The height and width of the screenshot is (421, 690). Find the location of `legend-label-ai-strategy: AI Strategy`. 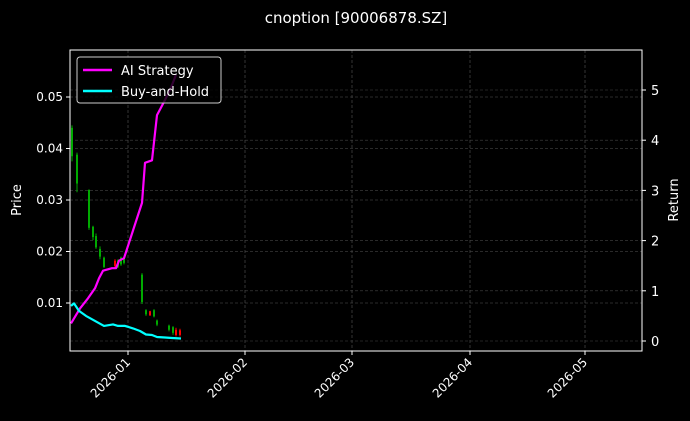

legend-label-ai-strategy: AI Strategy is located at coordinates (157, 71).